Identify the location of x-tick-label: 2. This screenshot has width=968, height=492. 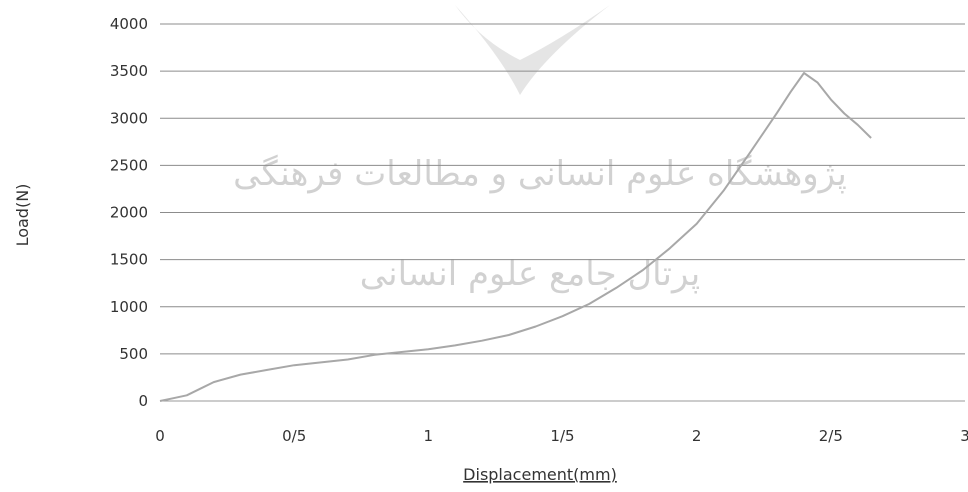
(697, 436).